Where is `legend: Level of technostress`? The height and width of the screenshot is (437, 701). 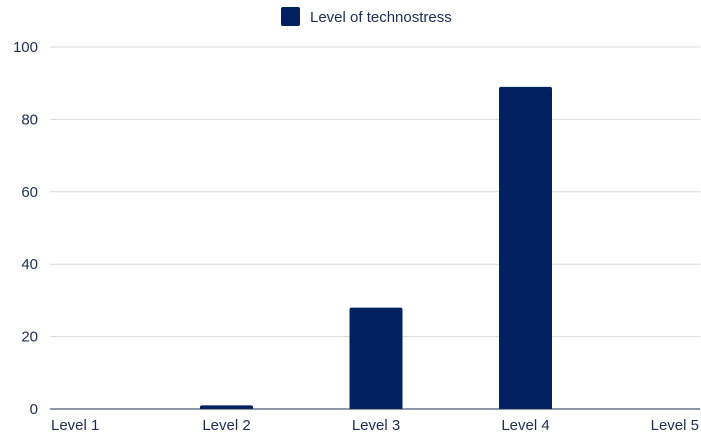
legend: Level of technostress is located at coordinates (366, 16).